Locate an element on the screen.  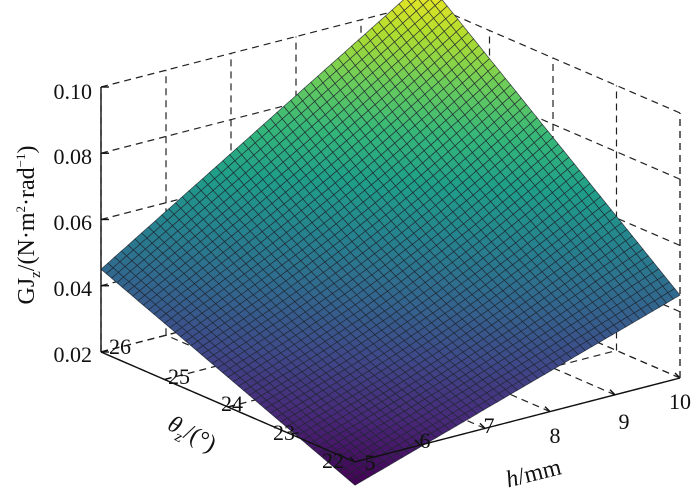
z-tick-label: 0.06 is located at coordinates (73, 222).